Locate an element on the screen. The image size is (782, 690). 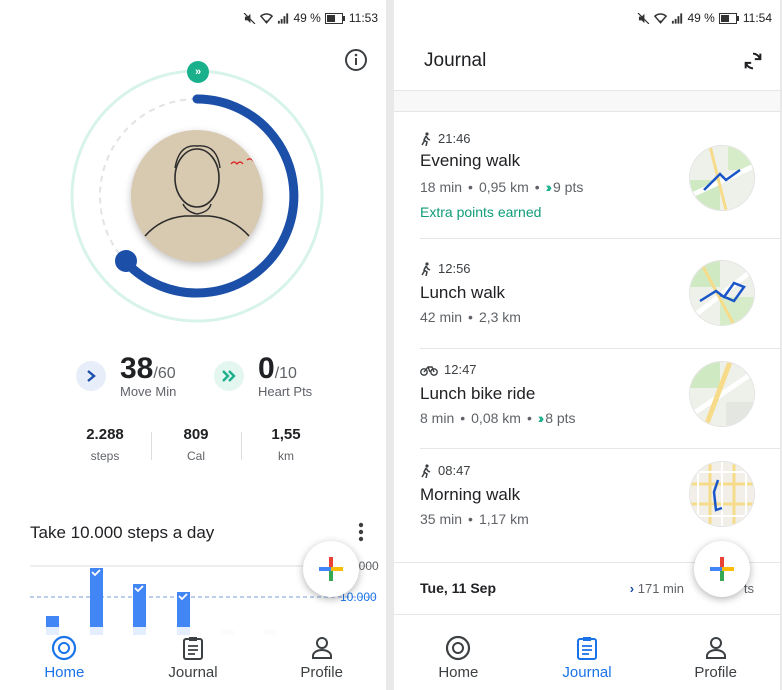
entry-time-text: 12:47 is located at coordinates (460, 369).